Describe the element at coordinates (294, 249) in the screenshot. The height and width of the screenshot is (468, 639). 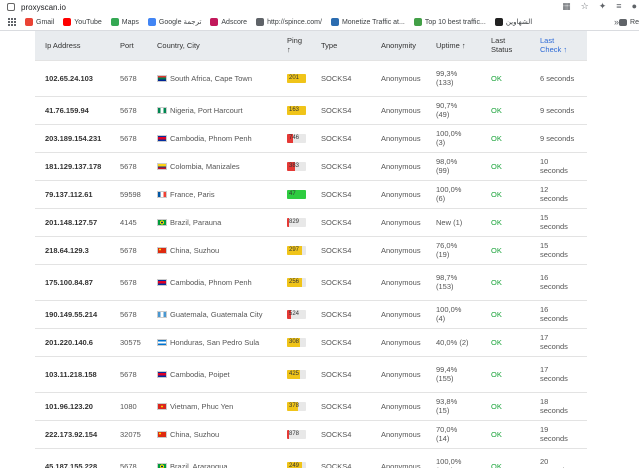
I see `ping-value: 297` at that location.